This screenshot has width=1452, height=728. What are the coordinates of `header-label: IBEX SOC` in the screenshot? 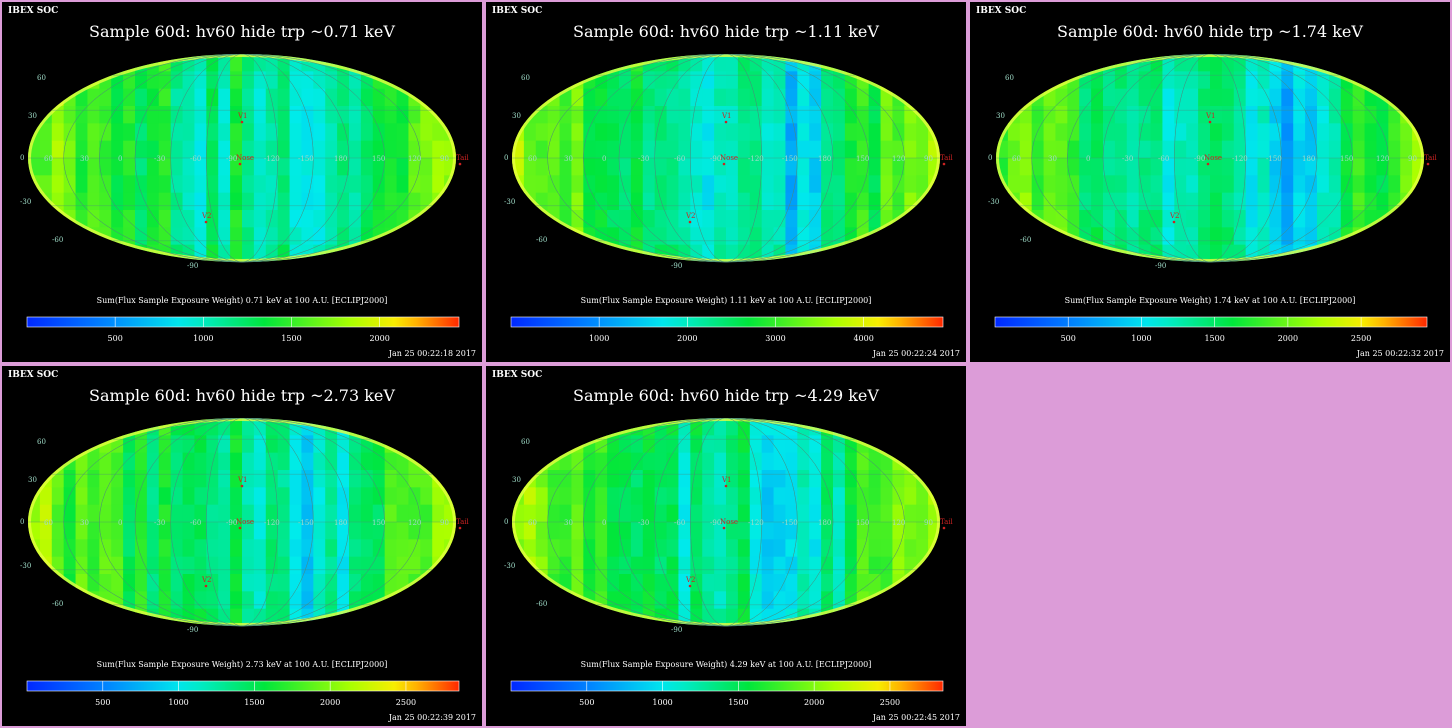 It's located at (33, 11).